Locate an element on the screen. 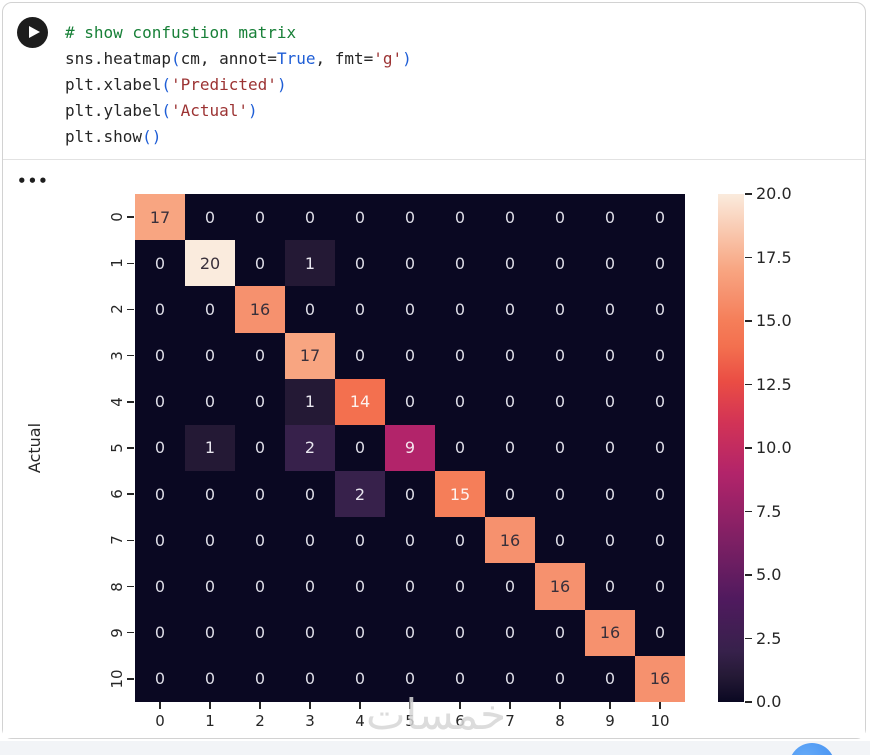 The image size is (870, 755). y-tick-label: 10 is located at coordinates (117, 679).